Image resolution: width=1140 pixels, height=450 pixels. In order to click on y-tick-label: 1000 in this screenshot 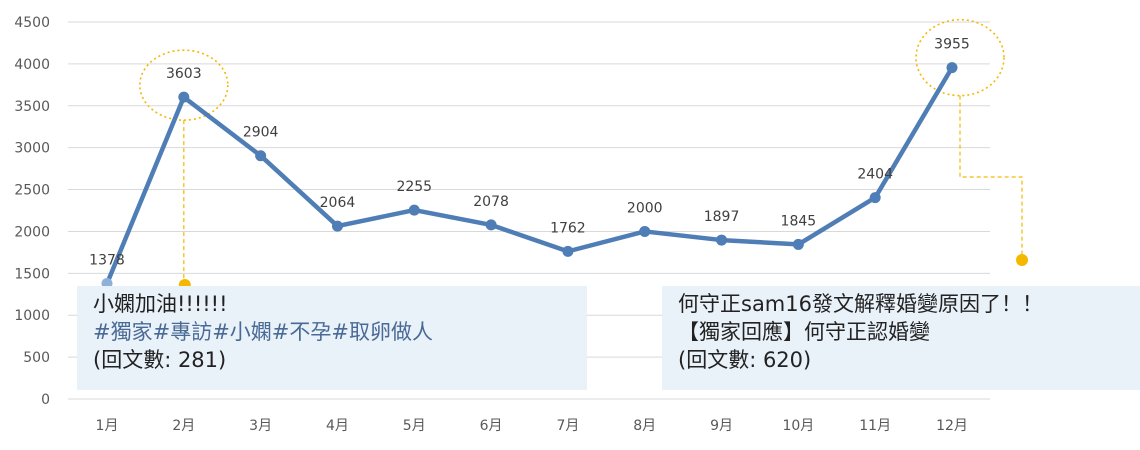, I will do `click(32, 316)`.